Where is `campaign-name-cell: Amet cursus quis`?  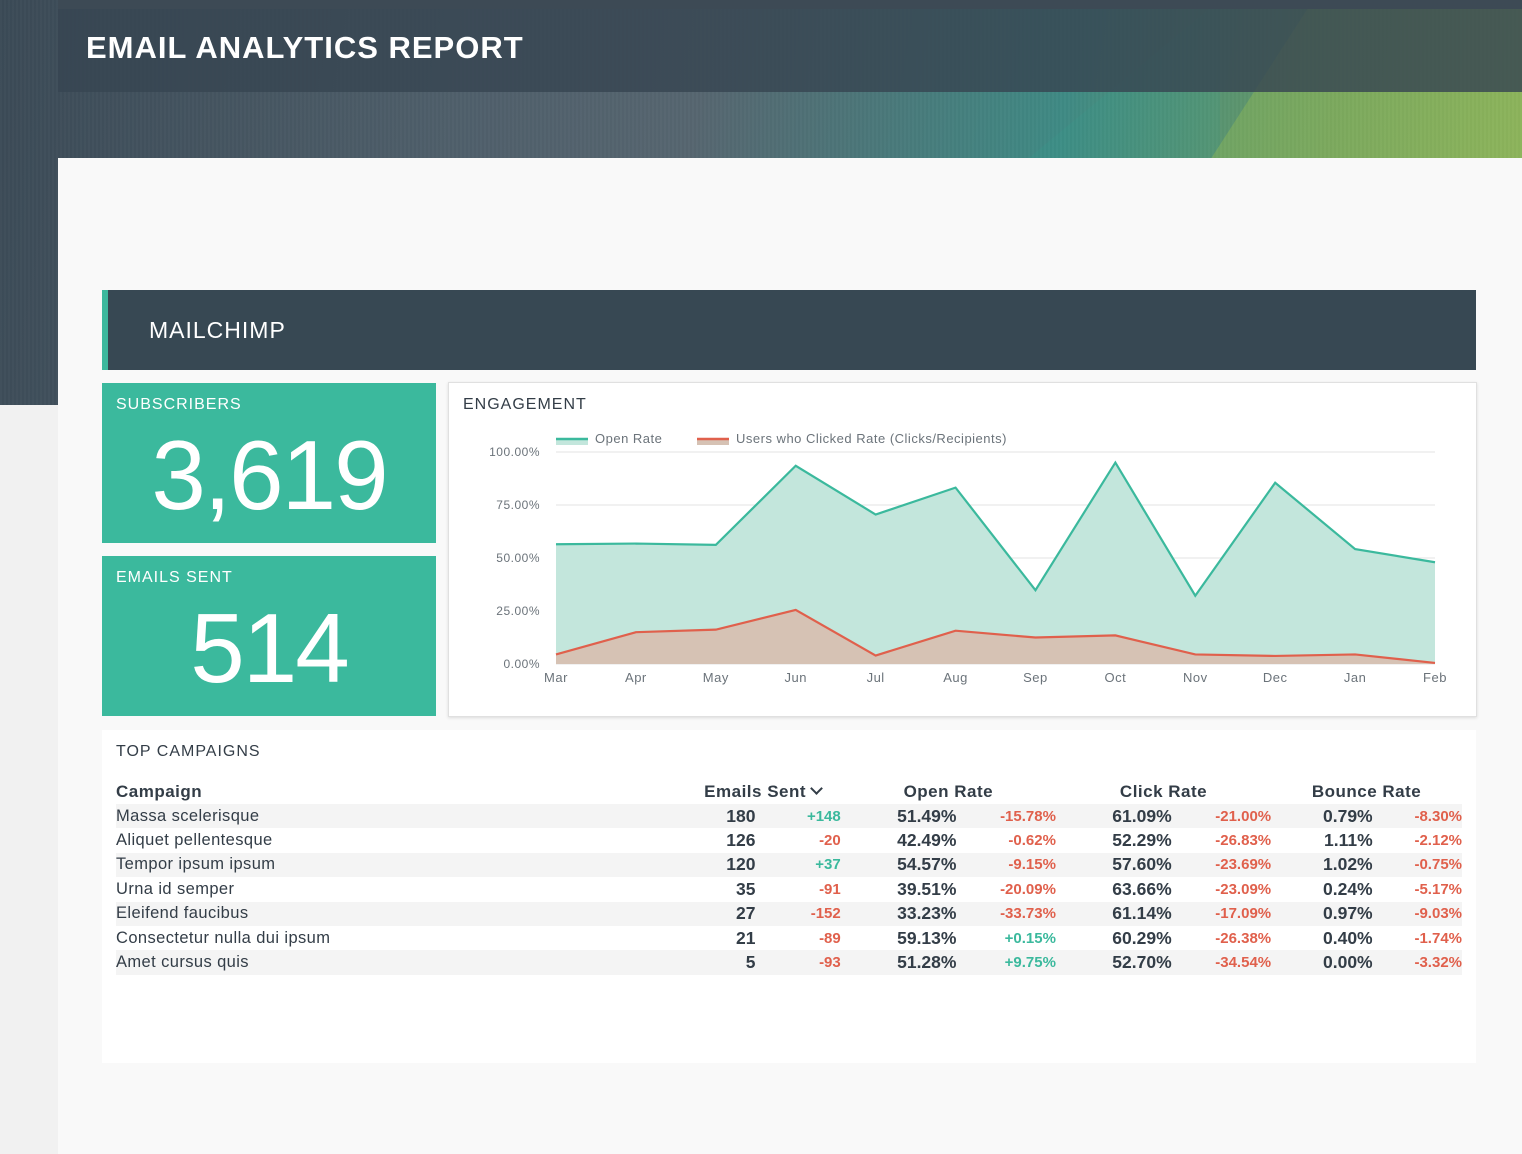
campaign-name-cell: Amet cursus quis is located at coordinates (400, 962).